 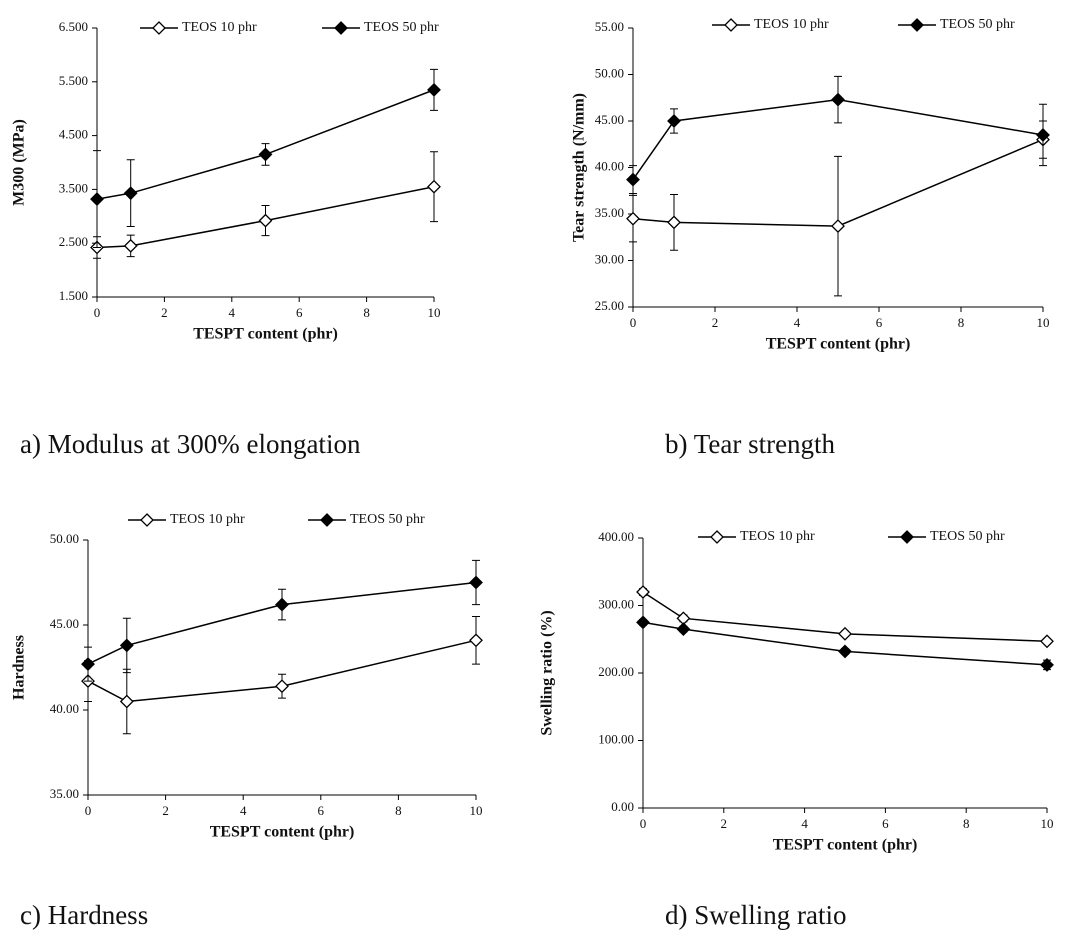 I want to click on y-tick-label: 400.00, so click(x=616, y=536).